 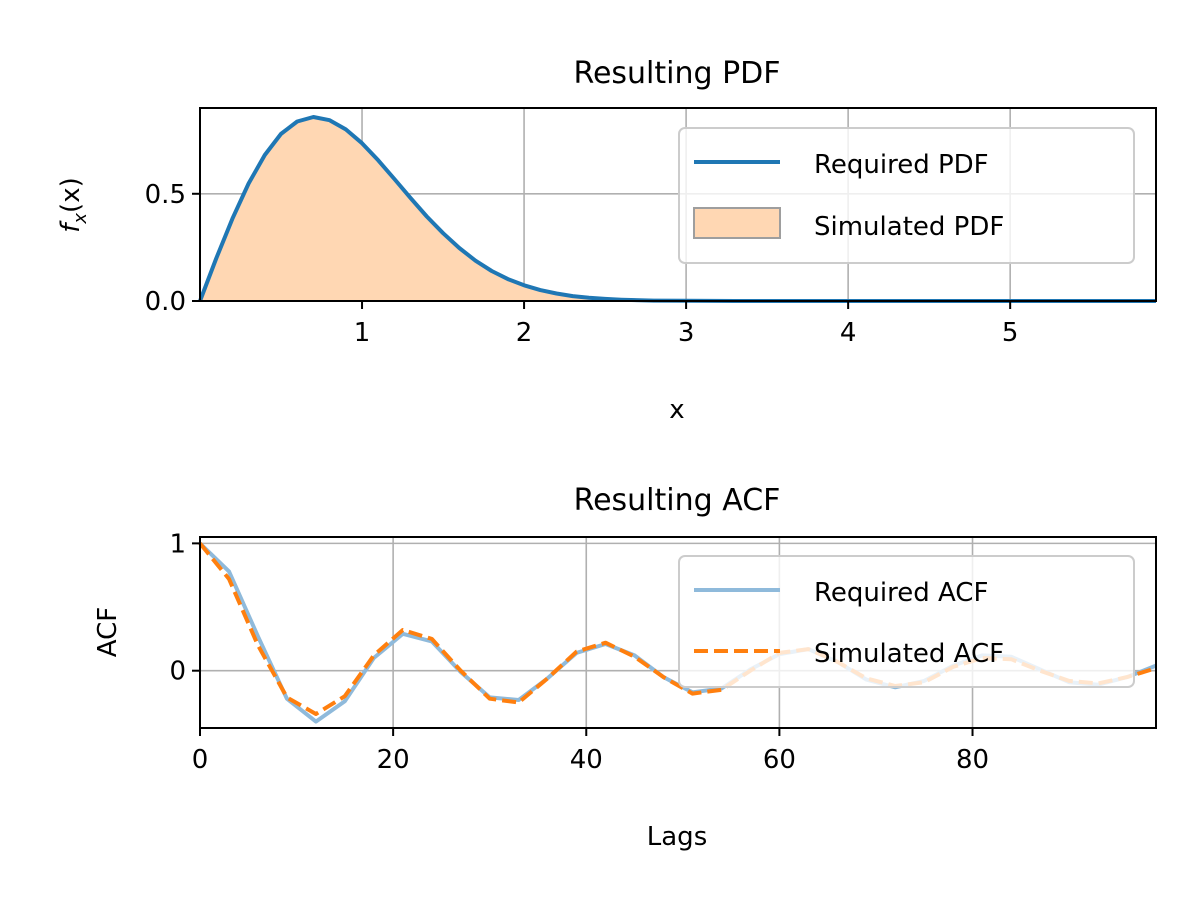 What do you see at coordinates (165, 302) in the screenshot?
I see `pdf-y-tick-label: 0.0` at bounding box center [165, 302].